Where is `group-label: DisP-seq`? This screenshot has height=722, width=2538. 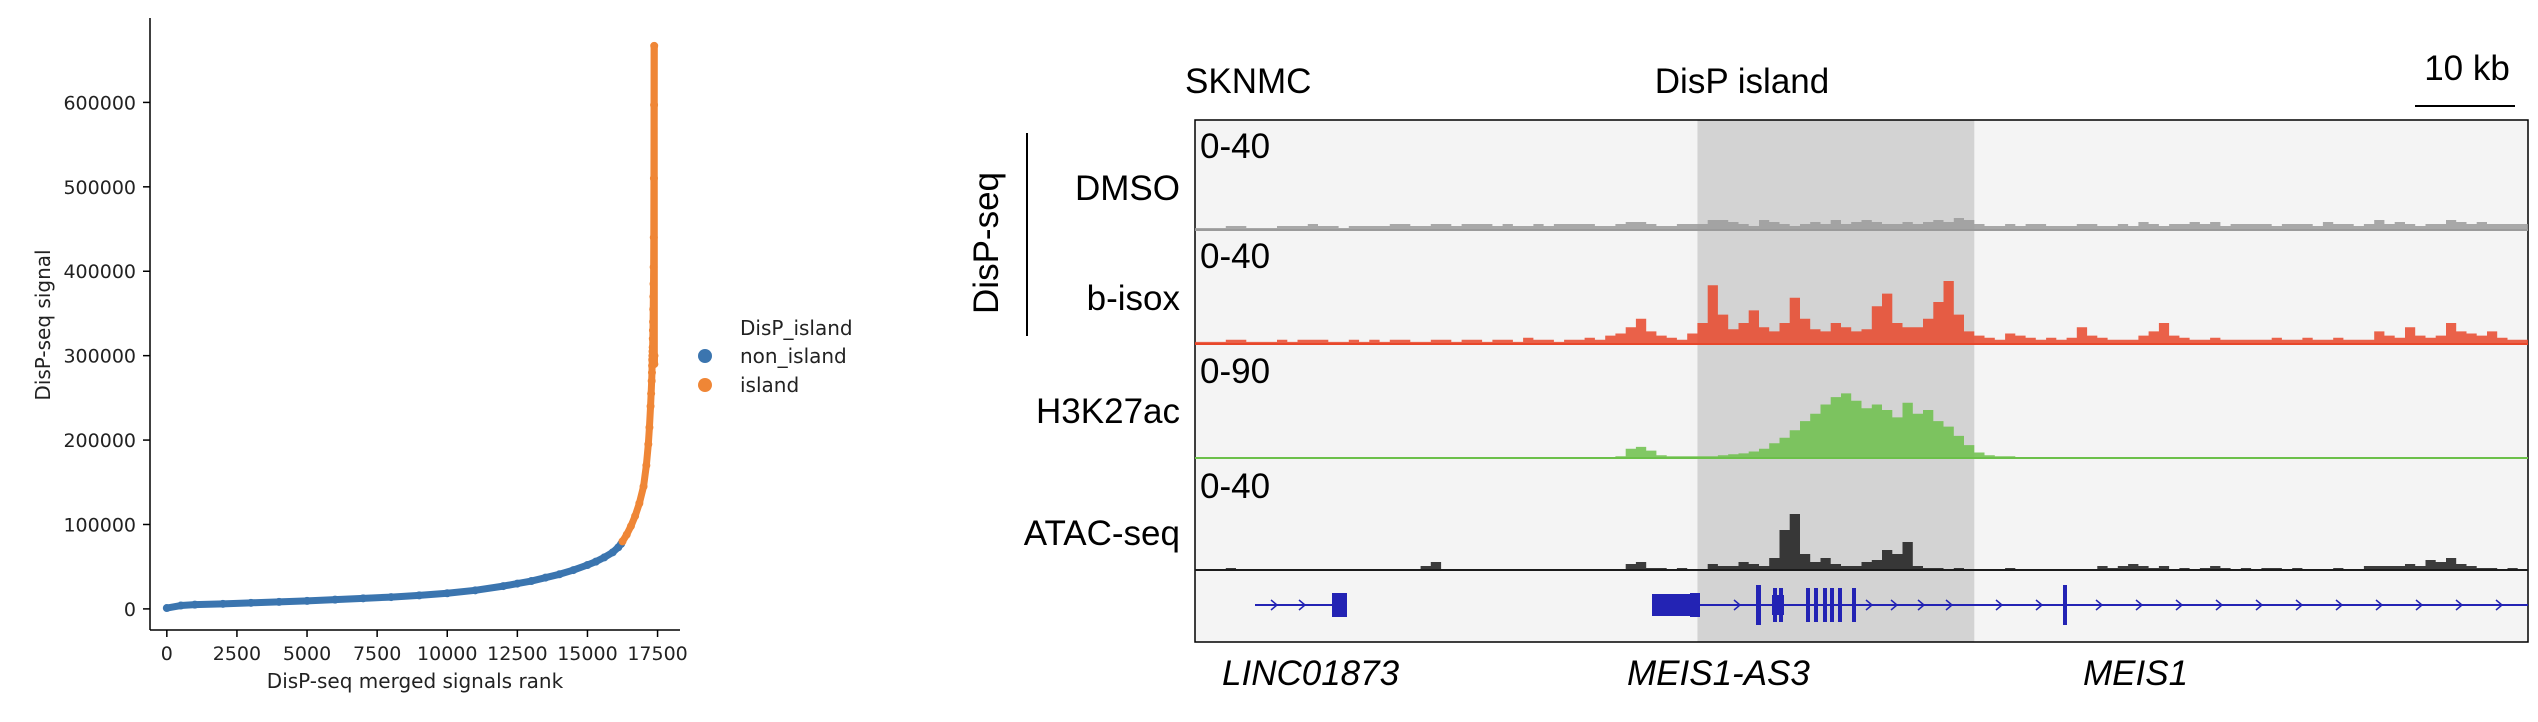 group-label: DisP-seq is located at coordinates (986, 243).